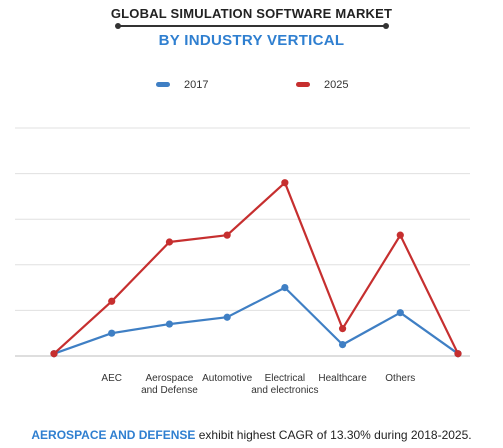  What do you see at coordinates (163, 84) in the screenshot?
I see `legend-swatch-2017` at bounding box center [163, 84].